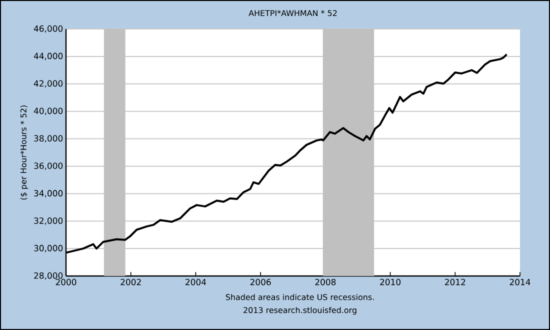 This screenshot has height=330, width=550. Describe the element at coordinates (48, 56) in the screenshot. I see `y-tick-label: 44,000` at that location.